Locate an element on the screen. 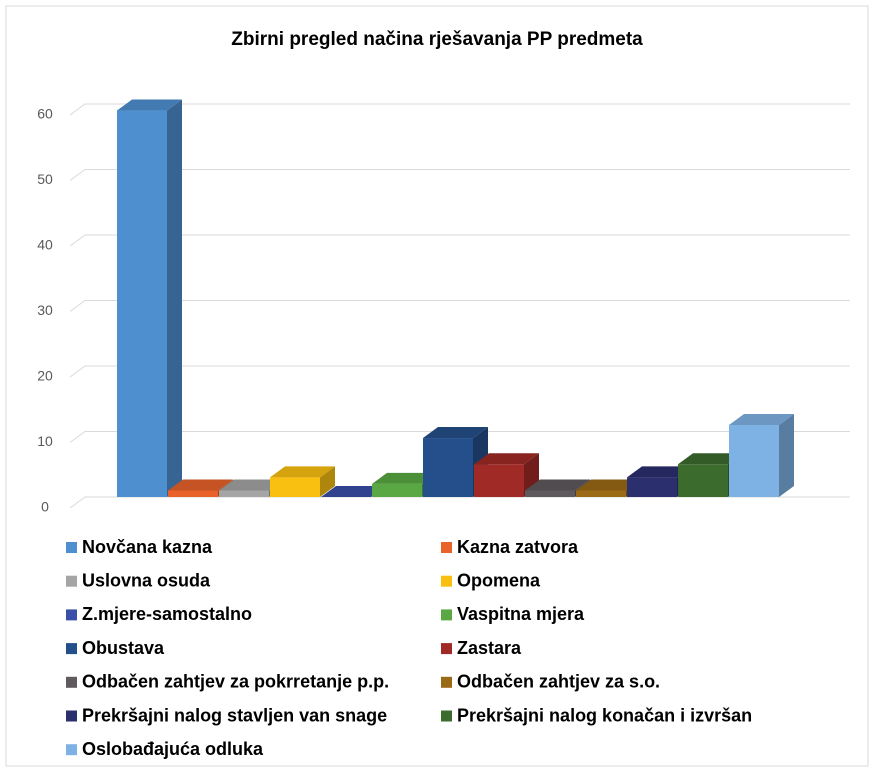 This screenshot has height=772, width=875. legend-label: Odbačen zahtjev za s.o. is located at coordinates (558, 682).